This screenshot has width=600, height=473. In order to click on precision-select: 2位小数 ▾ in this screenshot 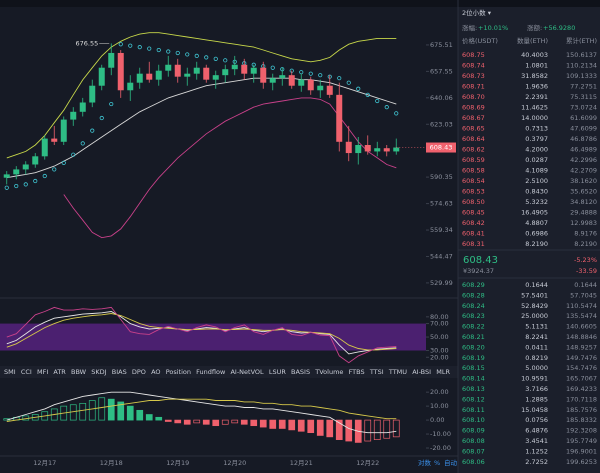, I will do `click(477, 12)`.